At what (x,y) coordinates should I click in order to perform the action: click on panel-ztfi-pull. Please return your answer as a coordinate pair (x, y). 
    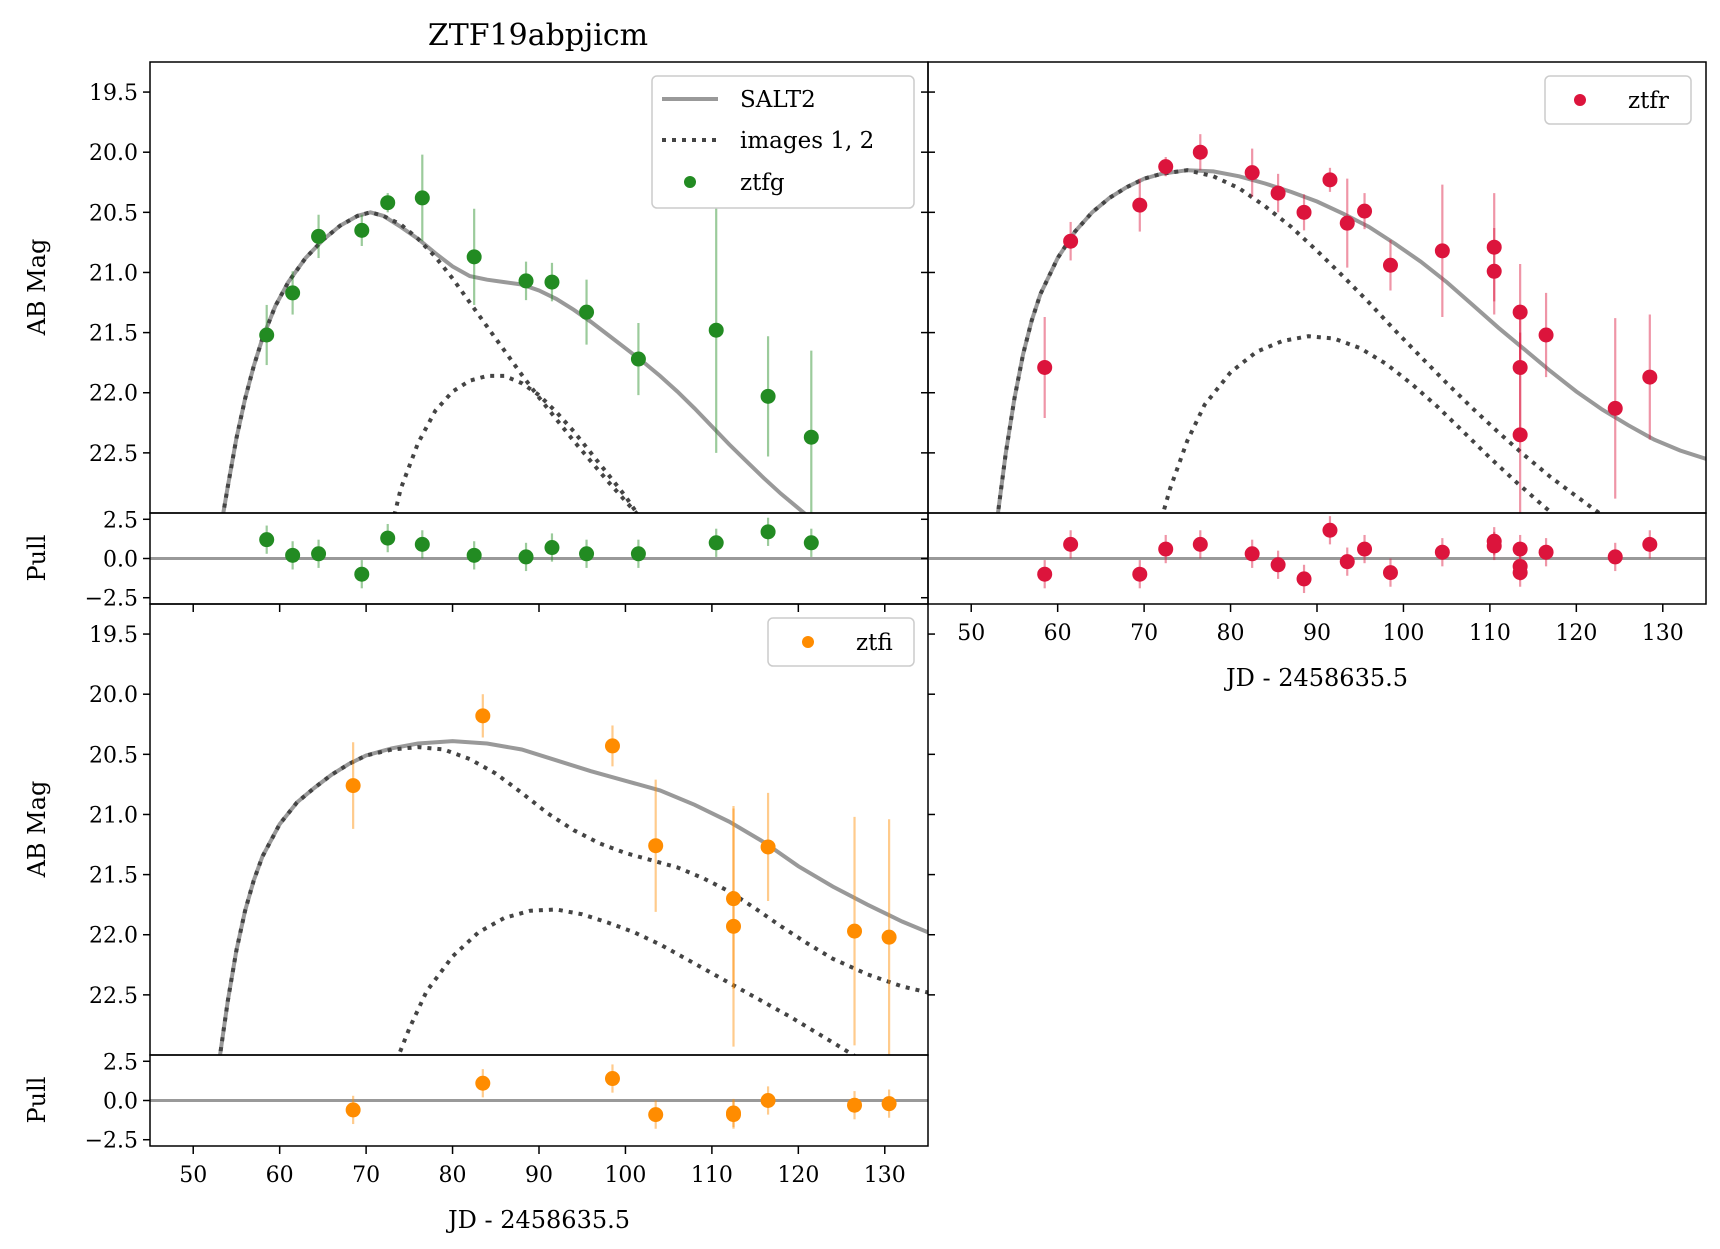
    Looking at the image, I should click on (539, 1100).